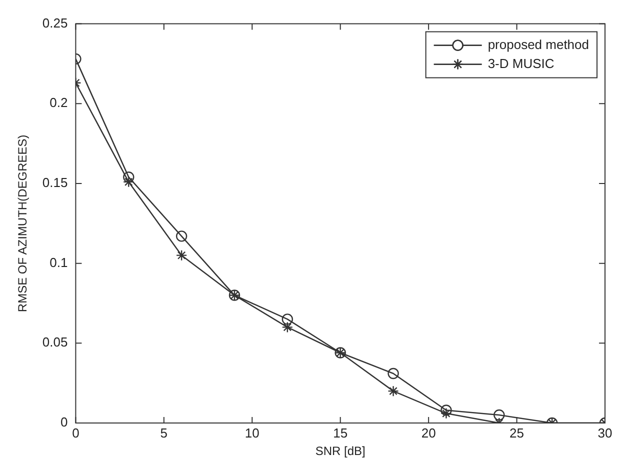 The width and height of the screenshot is (627, 467). Describe the element at coordinates (76, 432) in the screenshot. I see `x-tick-label: 0` at that location.